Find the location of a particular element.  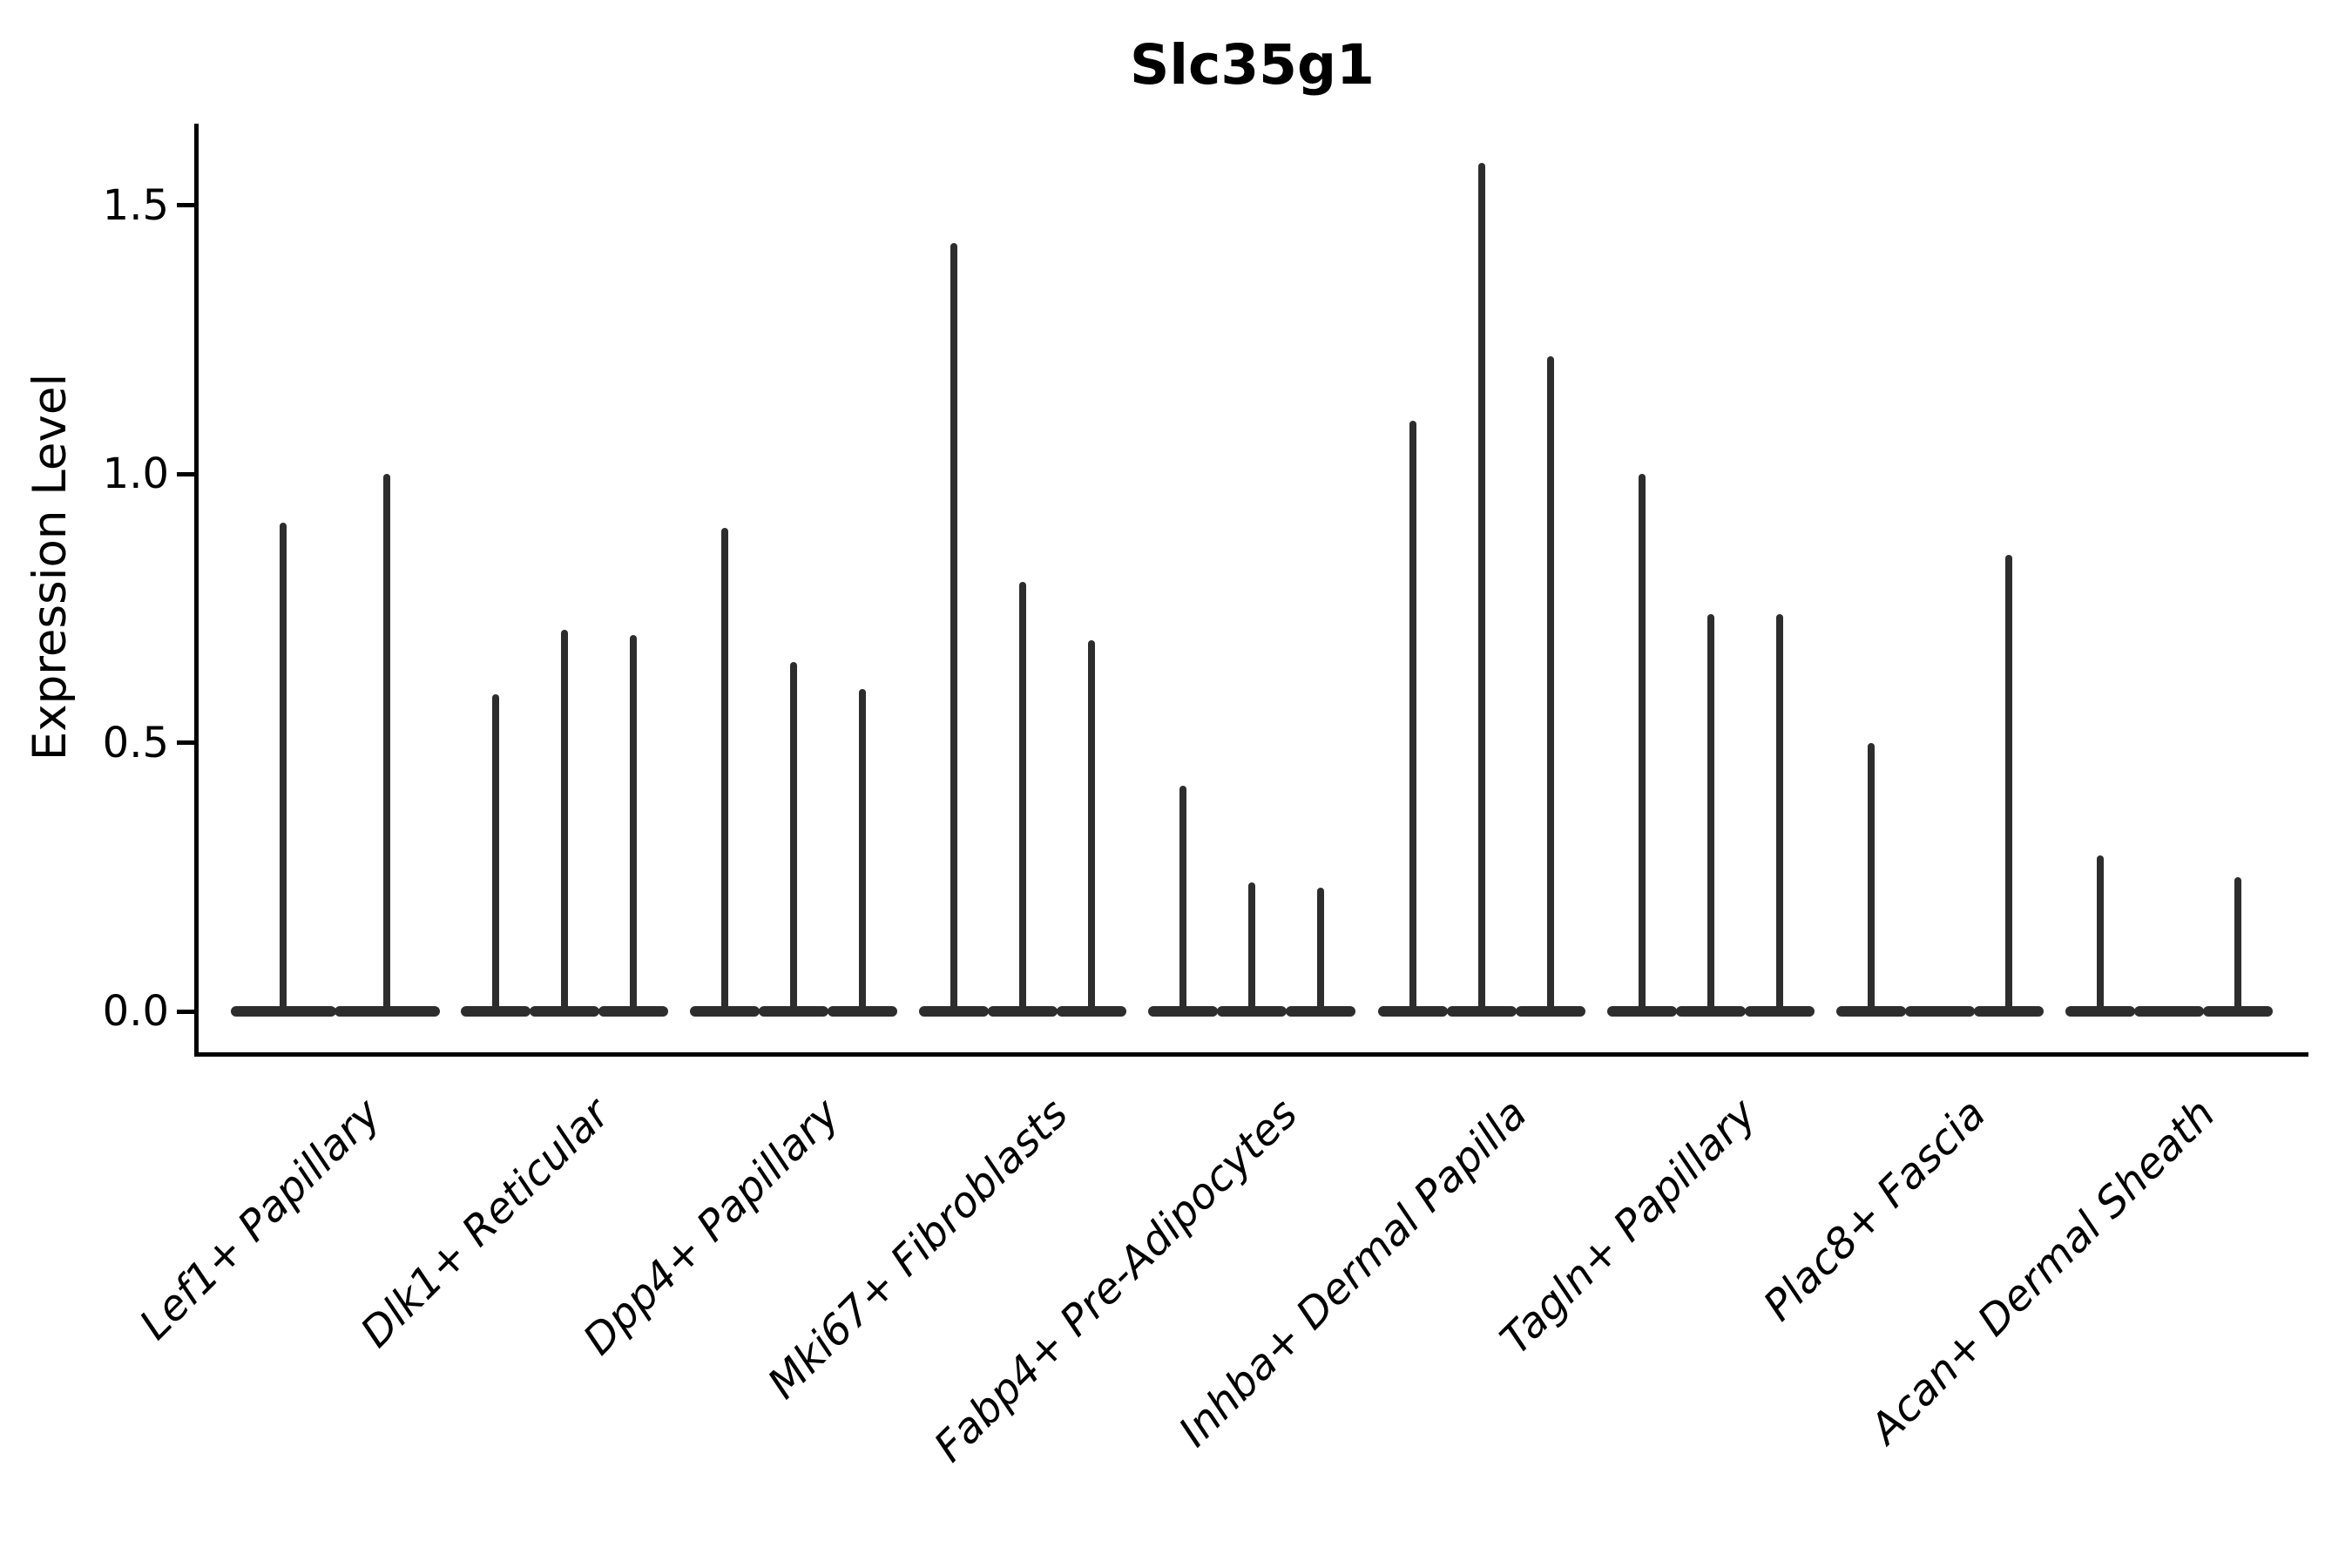

x-tick-label: Plac8+ Fascia is located at coordinates (1875, 1210).